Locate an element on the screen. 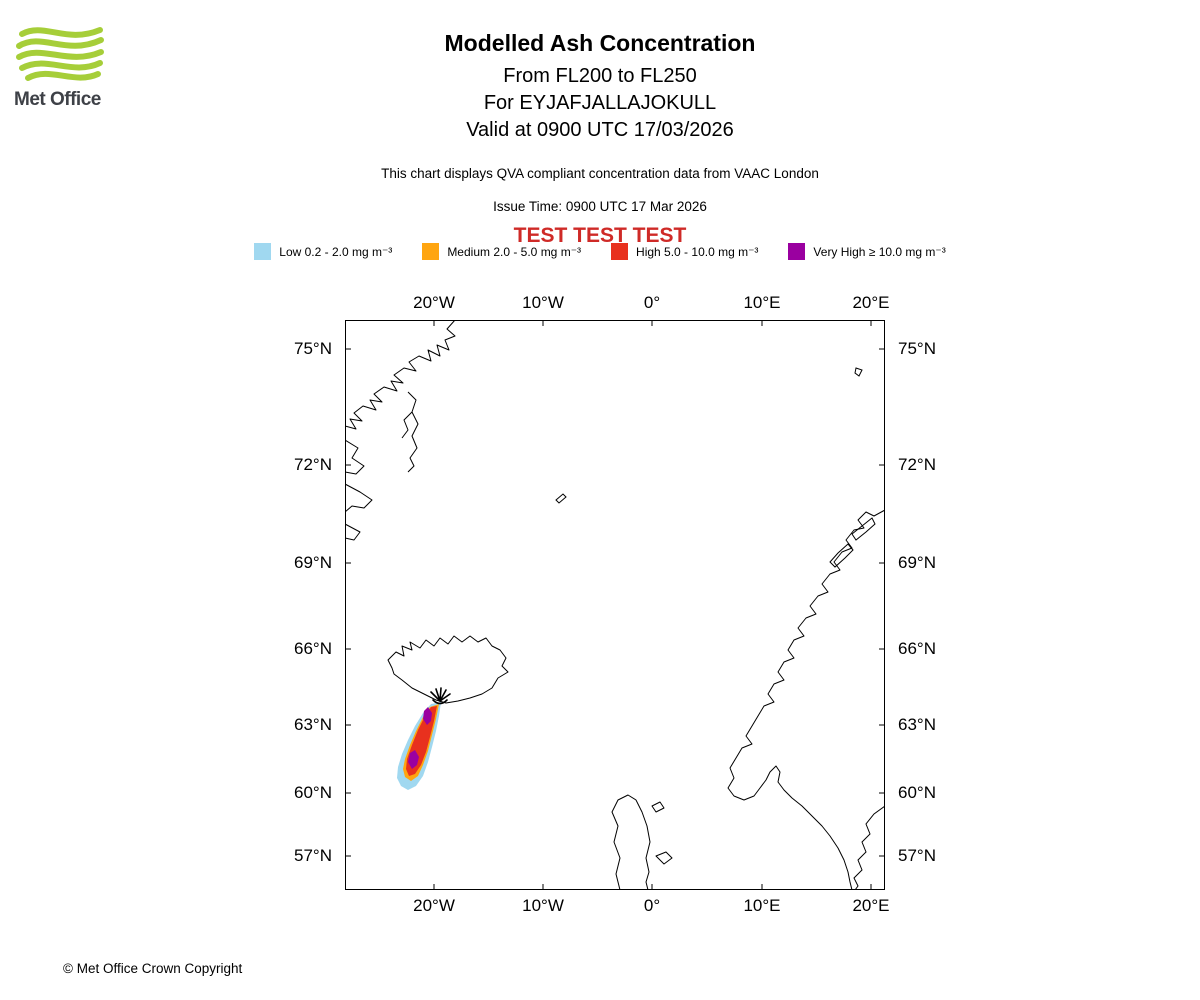  legend-item-high: High 5.0 - 10.0 mg m⁻³ is located at coordinates (684, 251).